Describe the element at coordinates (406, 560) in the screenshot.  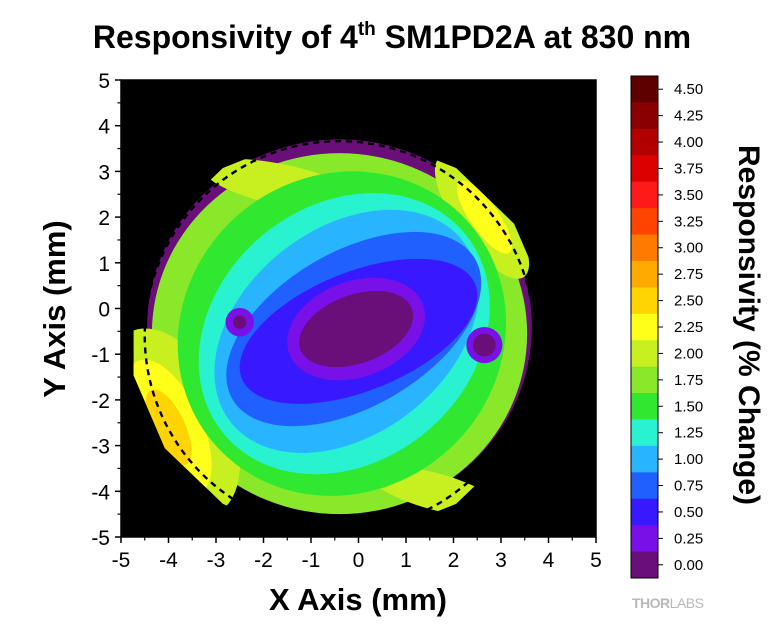
I see `x-tick-label: 1` at that location.